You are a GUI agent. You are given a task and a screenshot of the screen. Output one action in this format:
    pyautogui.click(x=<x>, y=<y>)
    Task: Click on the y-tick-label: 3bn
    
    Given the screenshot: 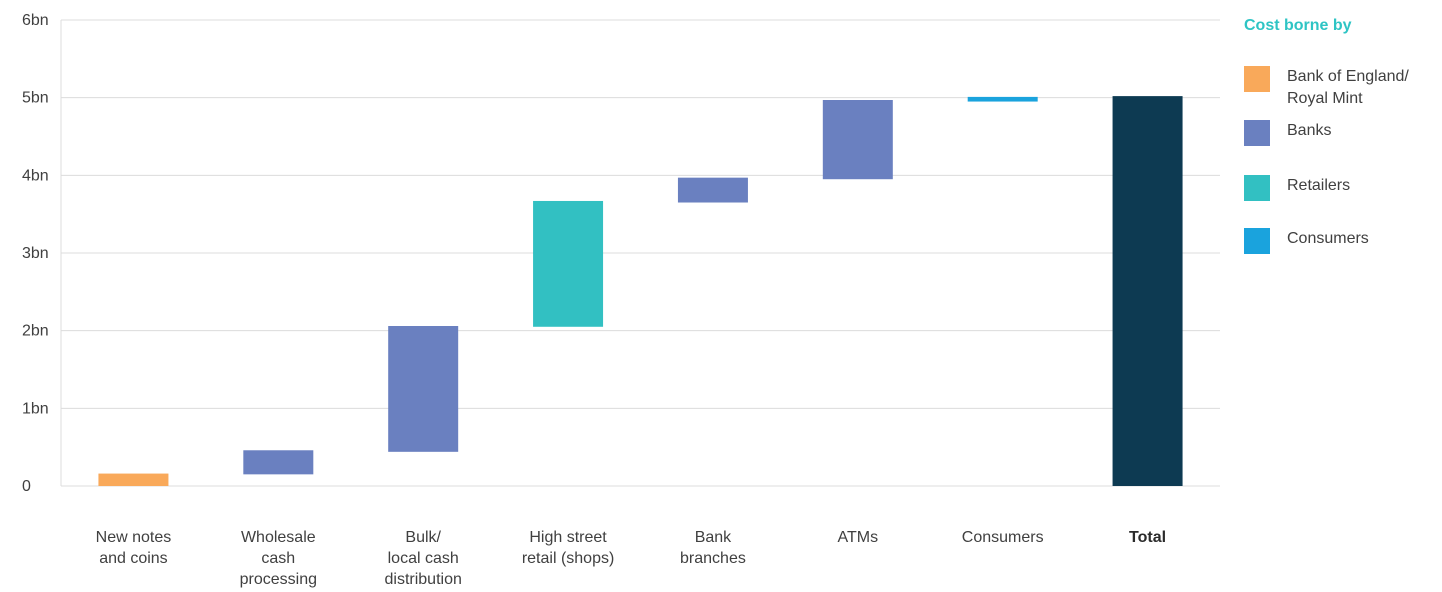 What is the action you would take?
    pyautogui.click(x=35, y=253)
    